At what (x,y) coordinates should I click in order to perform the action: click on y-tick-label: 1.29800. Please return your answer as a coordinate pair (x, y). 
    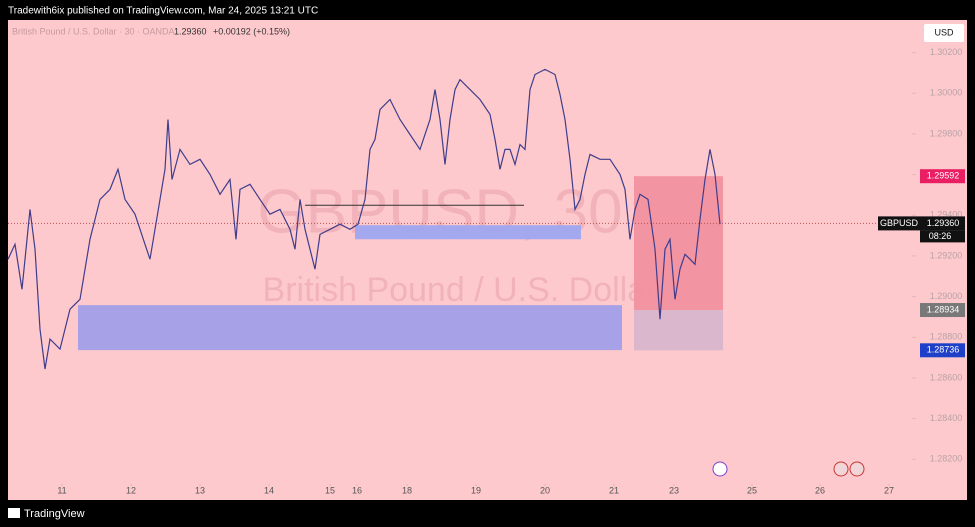
    Looking at the image, I should click on (946, 133).